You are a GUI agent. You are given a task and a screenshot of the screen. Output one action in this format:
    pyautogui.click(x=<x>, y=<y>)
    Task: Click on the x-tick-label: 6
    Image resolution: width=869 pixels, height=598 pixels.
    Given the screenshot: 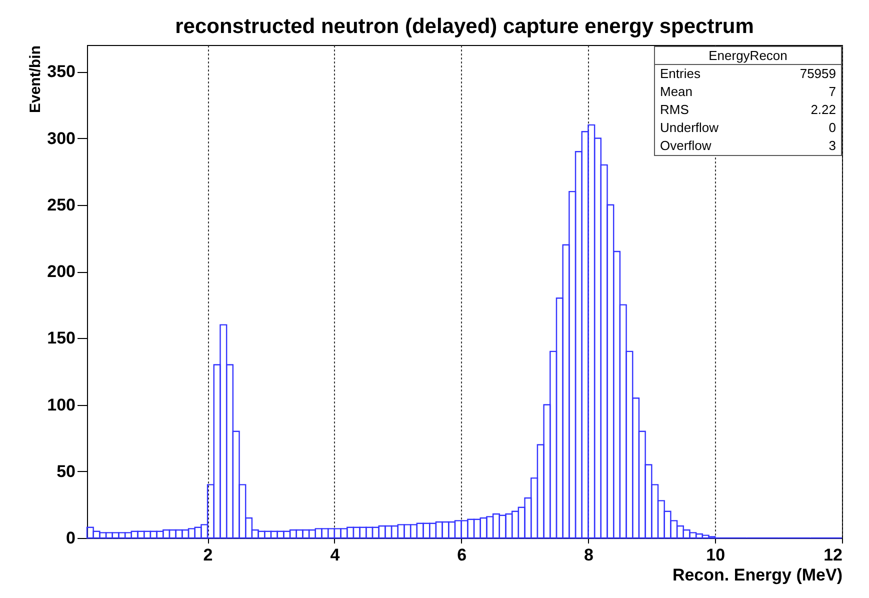 What is the action you would take?
    pyautogui.click(x=462, y=555)
    